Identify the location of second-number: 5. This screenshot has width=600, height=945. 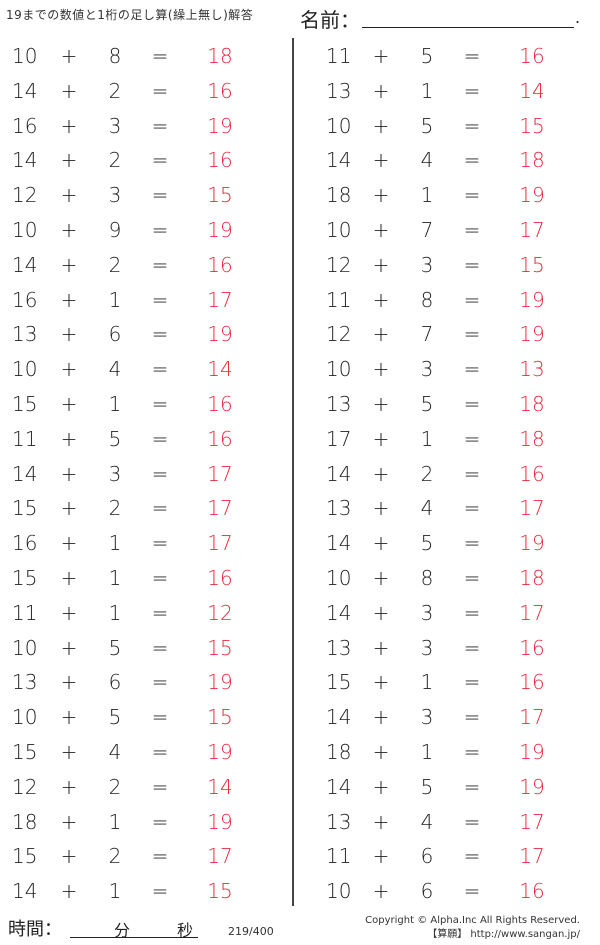
(115, 438).